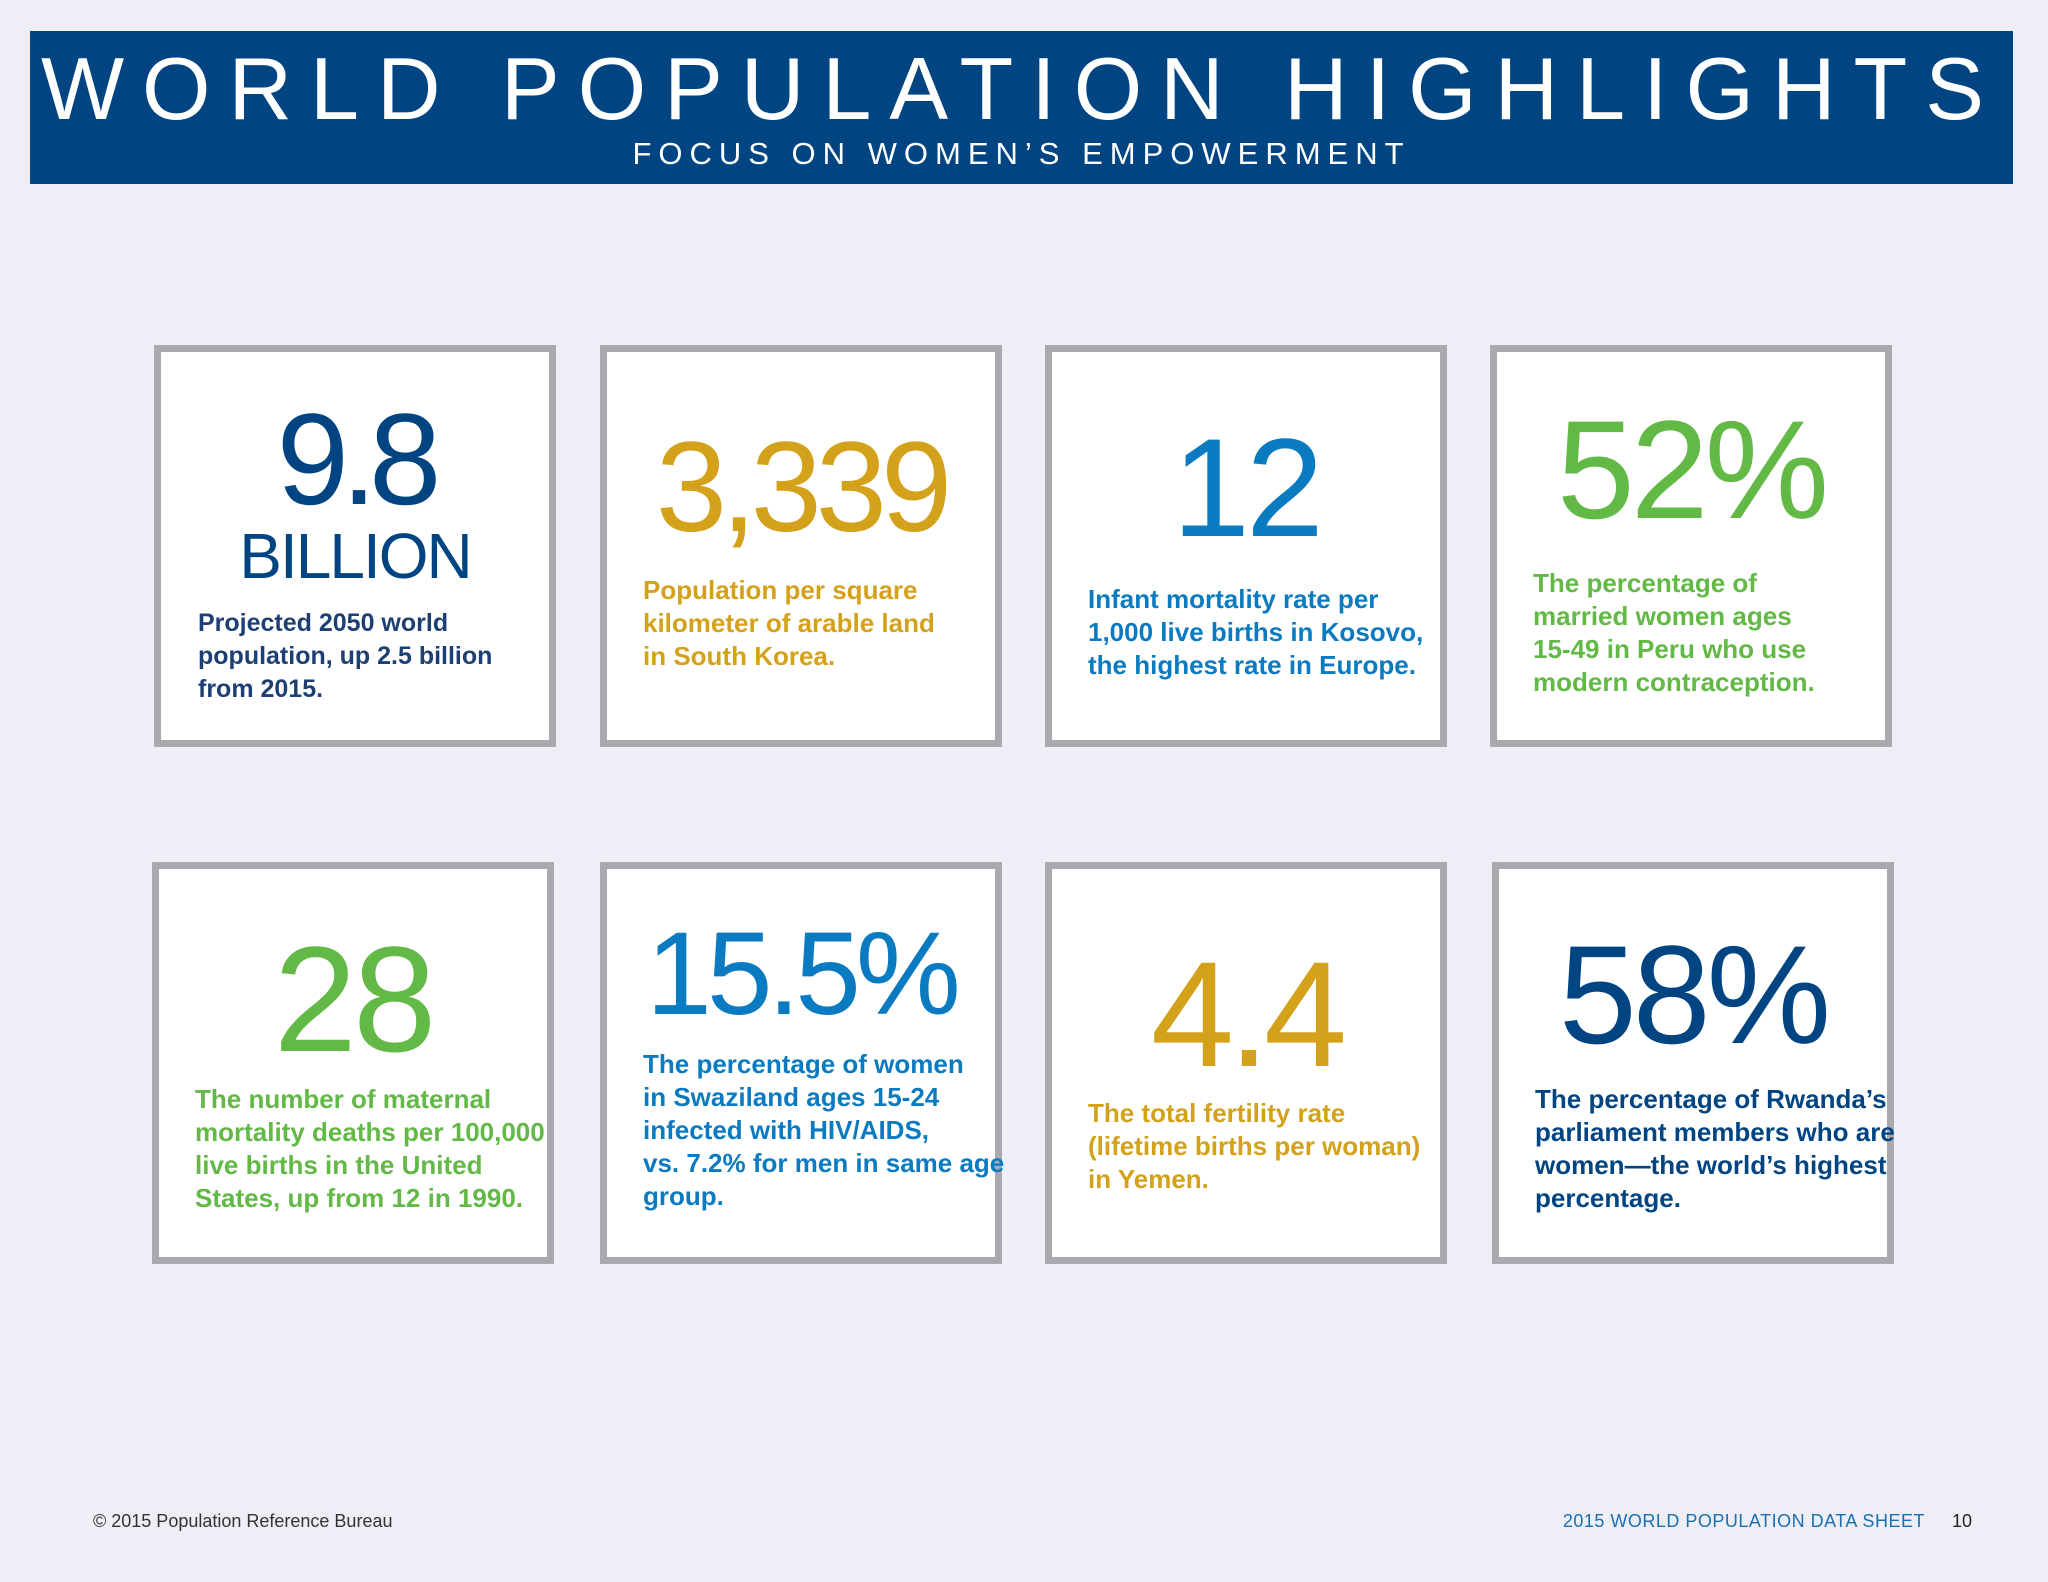 The height and width of the screenshot is (1582, 2048). Describe the element at coordinates (355, 999) in the screenshot. I see `stat-value: 28` at that location.